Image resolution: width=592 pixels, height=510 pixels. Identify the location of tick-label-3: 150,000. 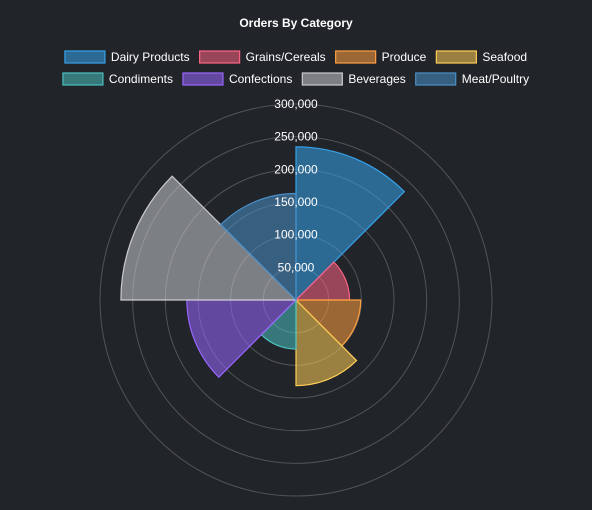
(296, 202).